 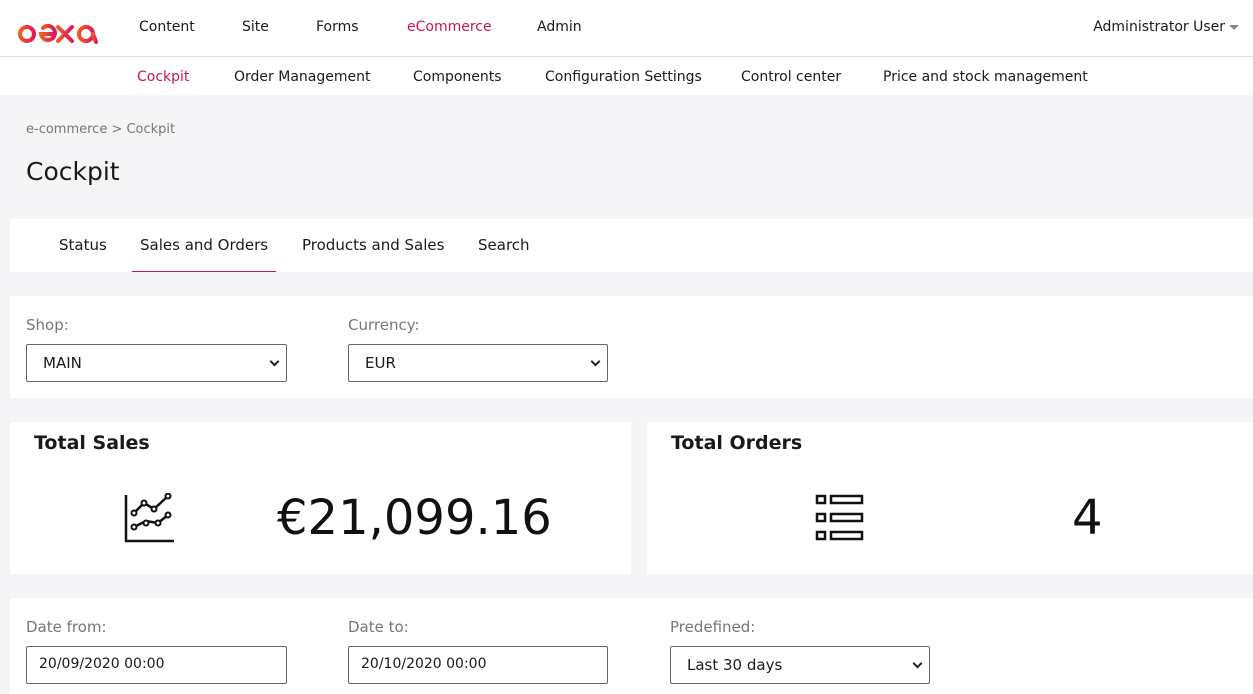 I want to click on subnav-configuration-settings: Configuration Settings, so click(x=623, y=77).